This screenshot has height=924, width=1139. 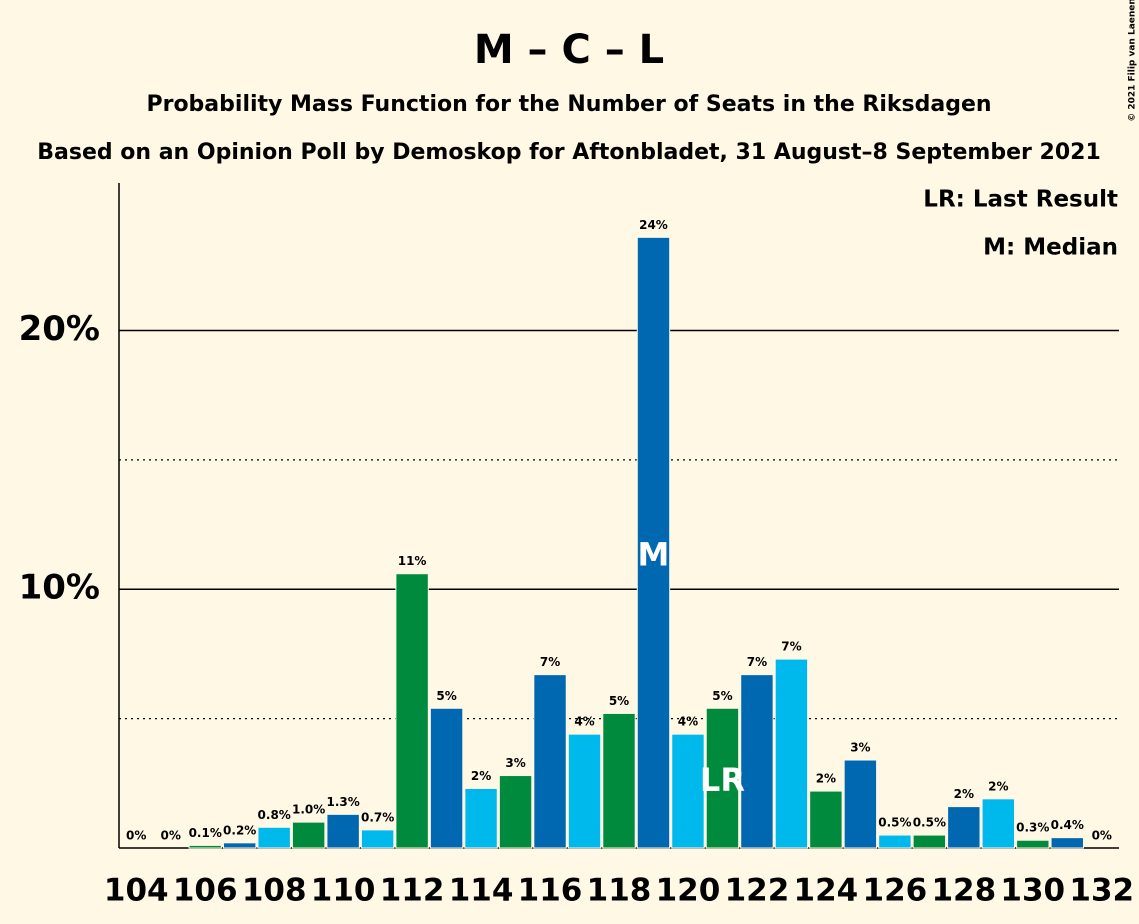 I want to click on x-tick-label: 104, so click(x=136, y=891).